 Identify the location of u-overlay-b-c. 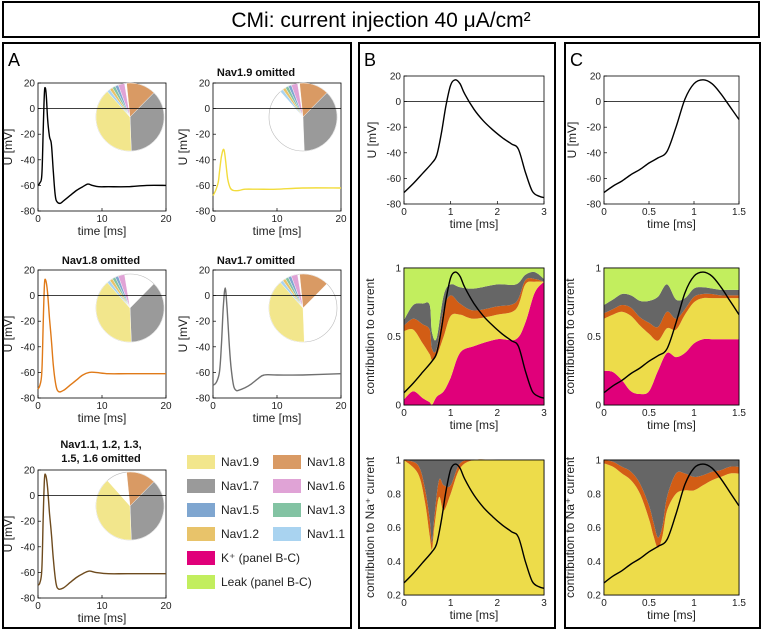
(474, 335).